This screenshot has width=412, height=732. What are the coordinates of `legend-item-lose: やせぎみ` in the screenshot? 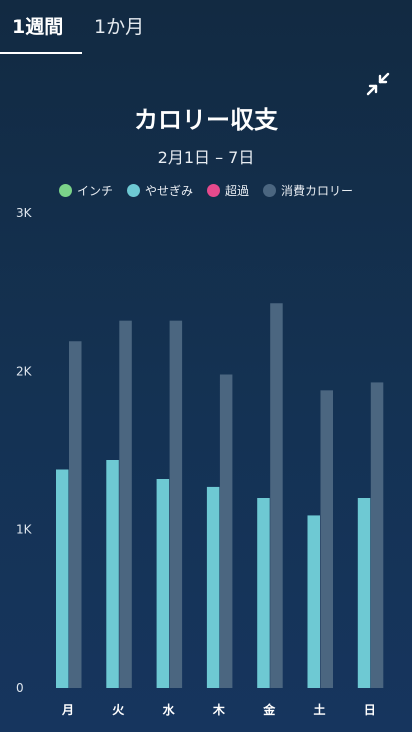 It's located at (159, 190).